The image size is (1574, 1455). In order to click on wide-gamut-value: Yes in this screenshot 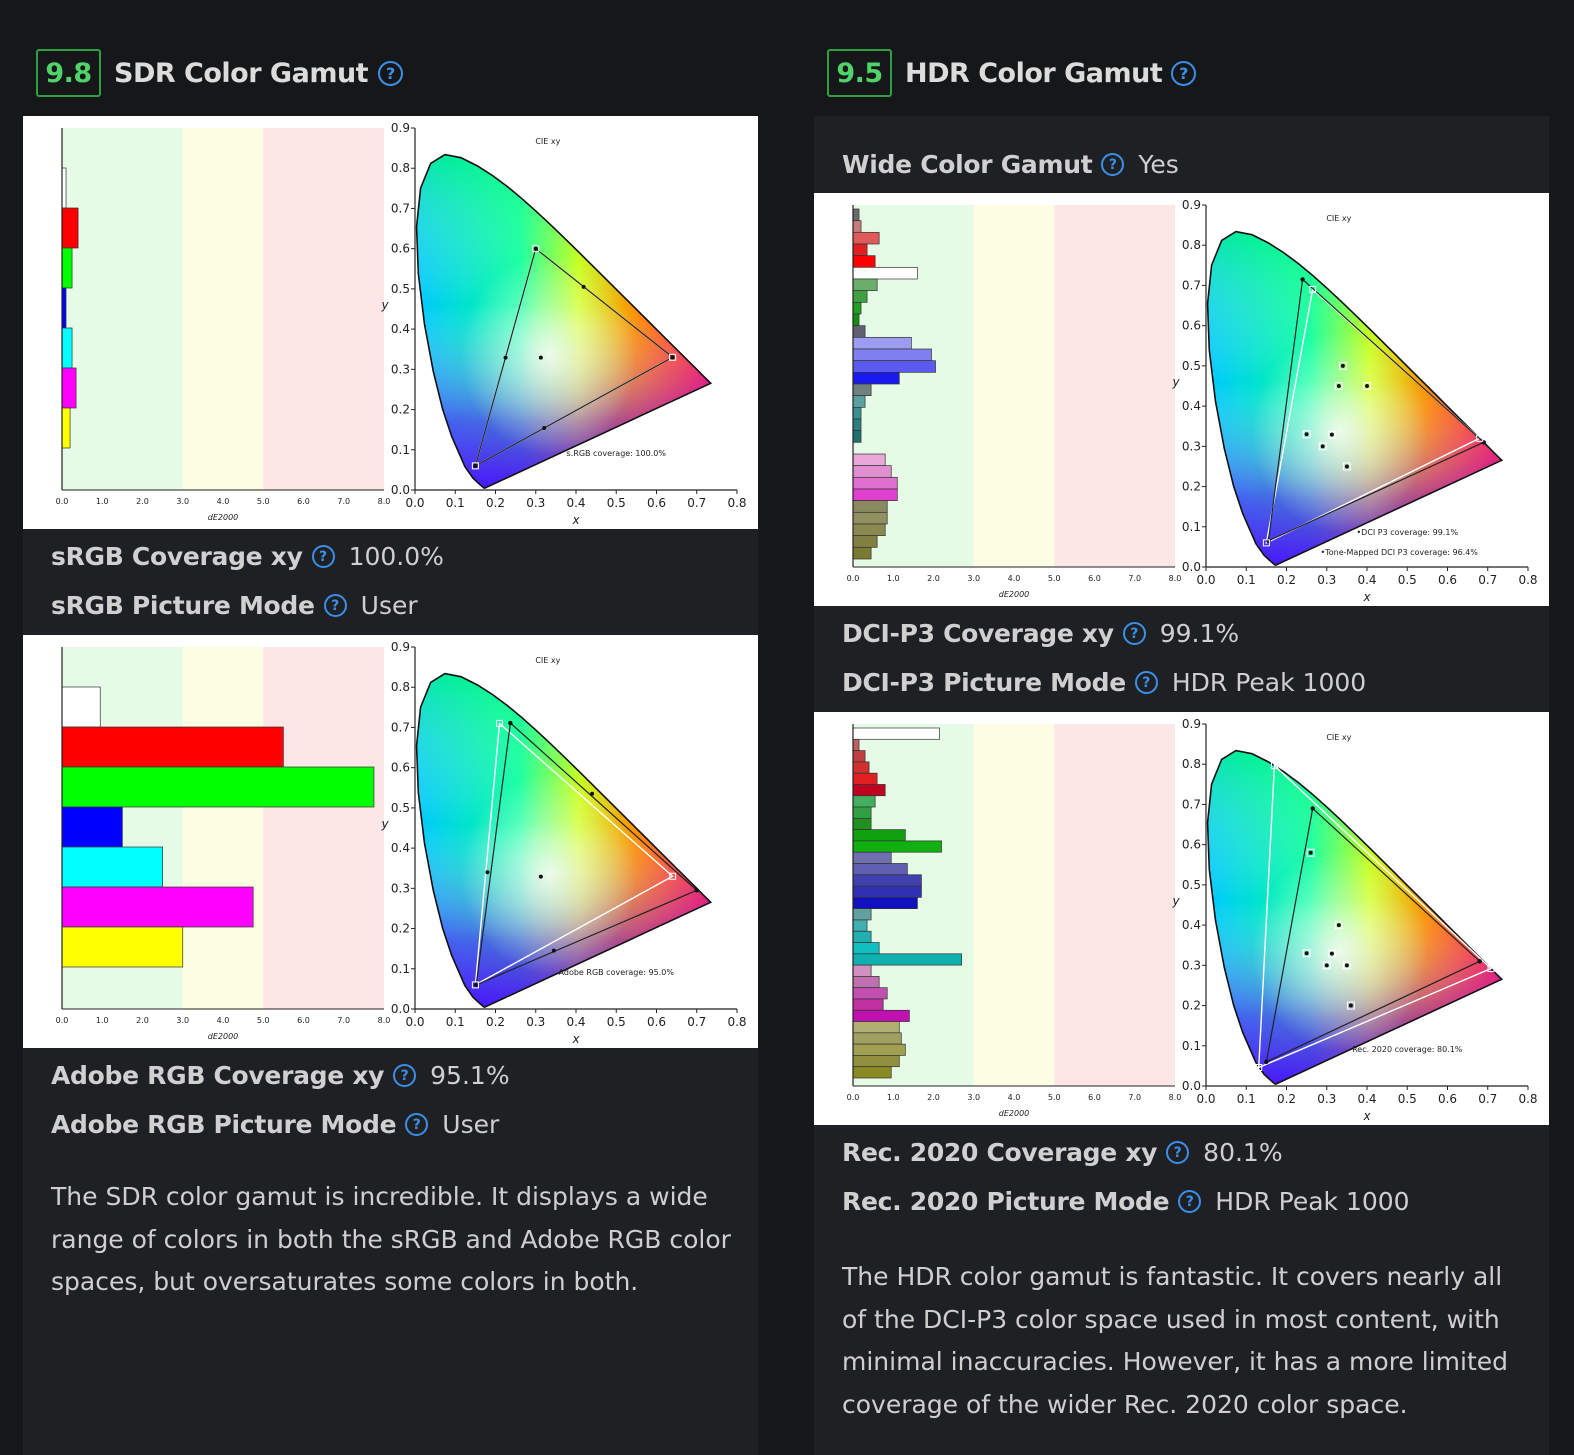, I will do `click(1158, 164)`.